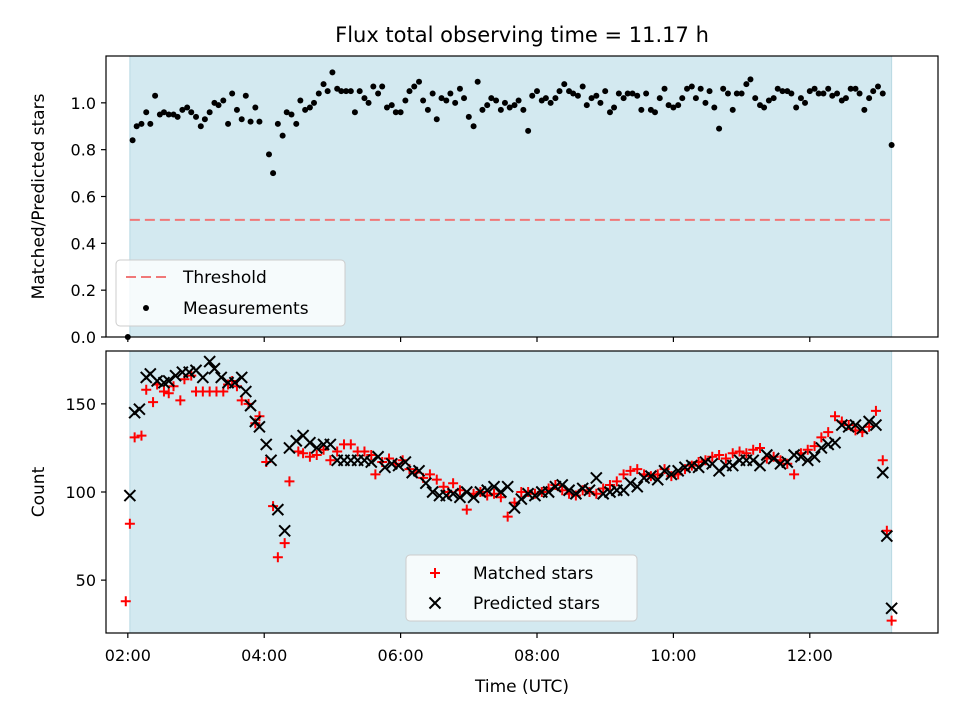 The height and width of the screenshot is (720, 960). What do you see at coordinates (673, 655) in the screenshot?
I see `x-tick-label: 10:00` at bounding box center [673, 655].